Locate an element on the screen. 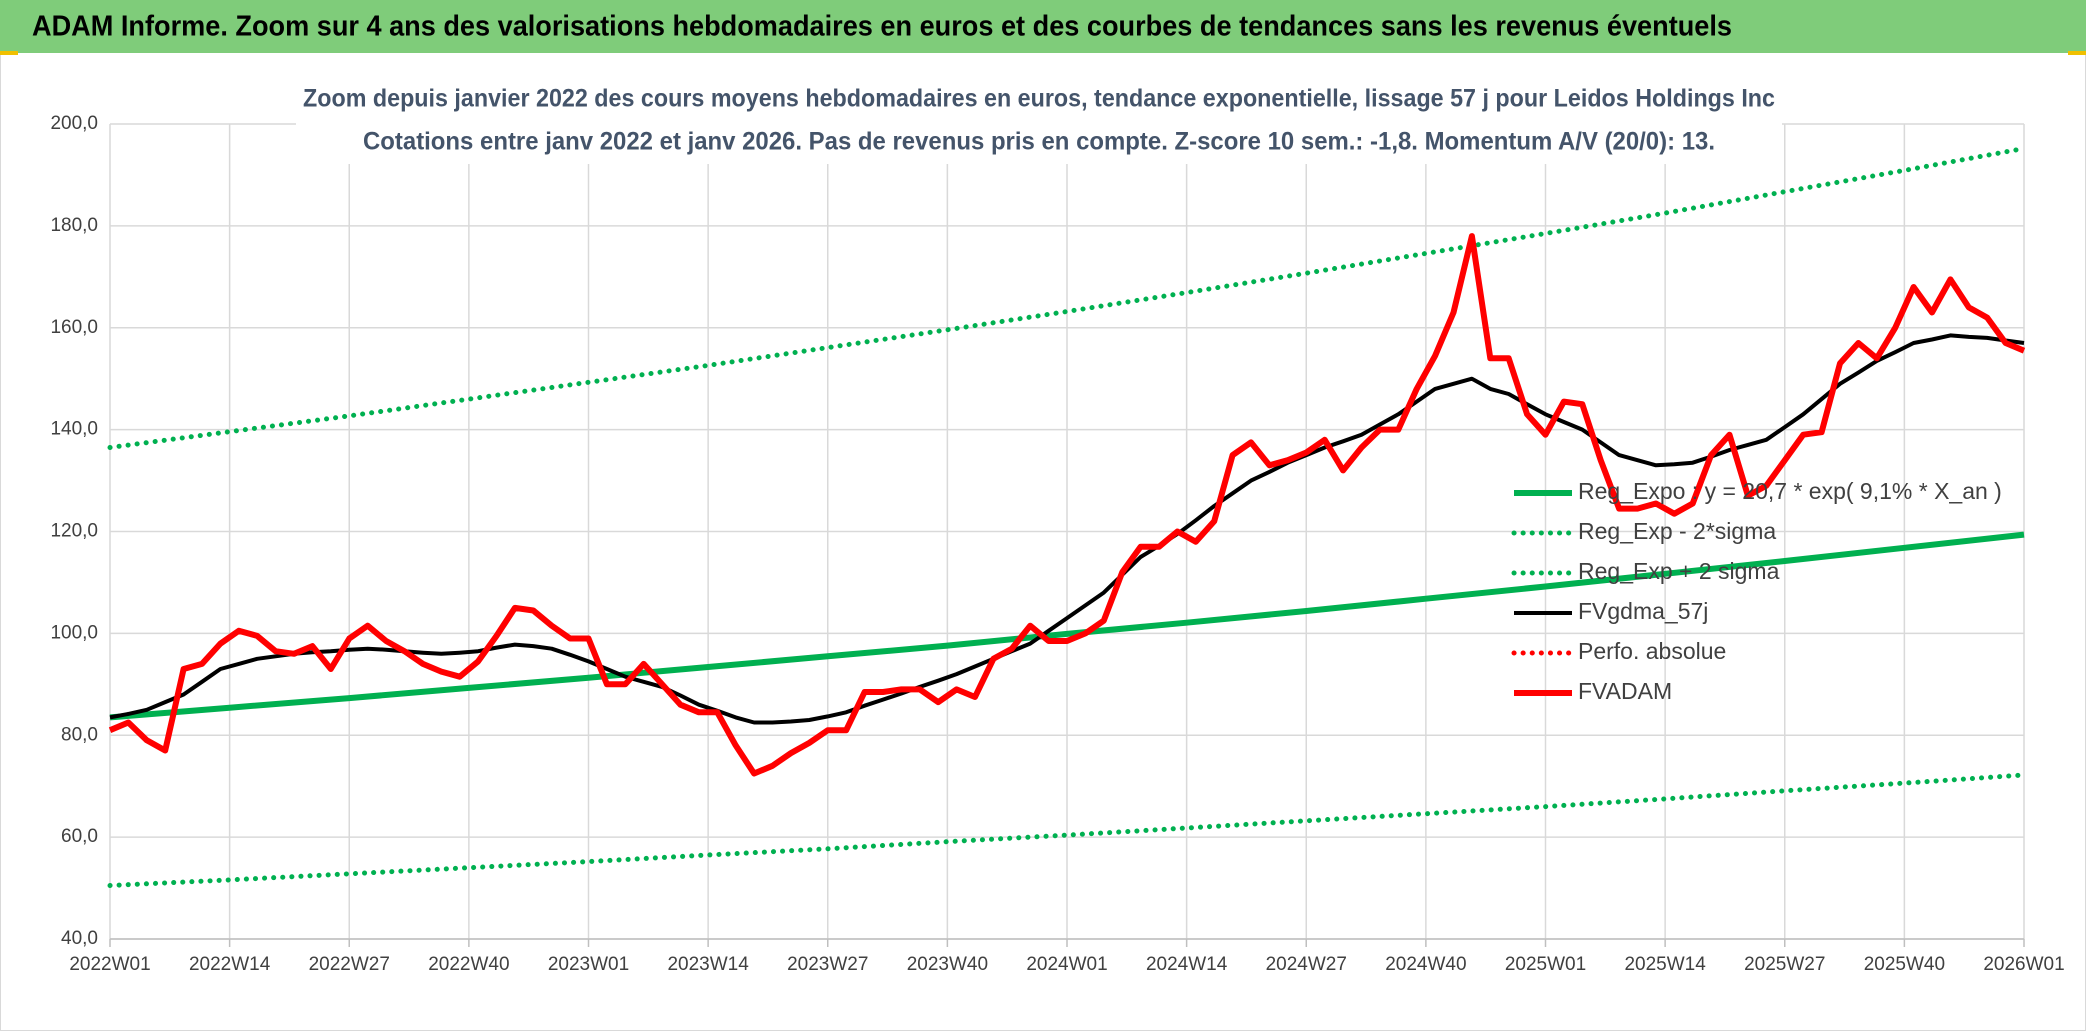  x-tick-label: 2022W27 is located at coordinates (349, 964).